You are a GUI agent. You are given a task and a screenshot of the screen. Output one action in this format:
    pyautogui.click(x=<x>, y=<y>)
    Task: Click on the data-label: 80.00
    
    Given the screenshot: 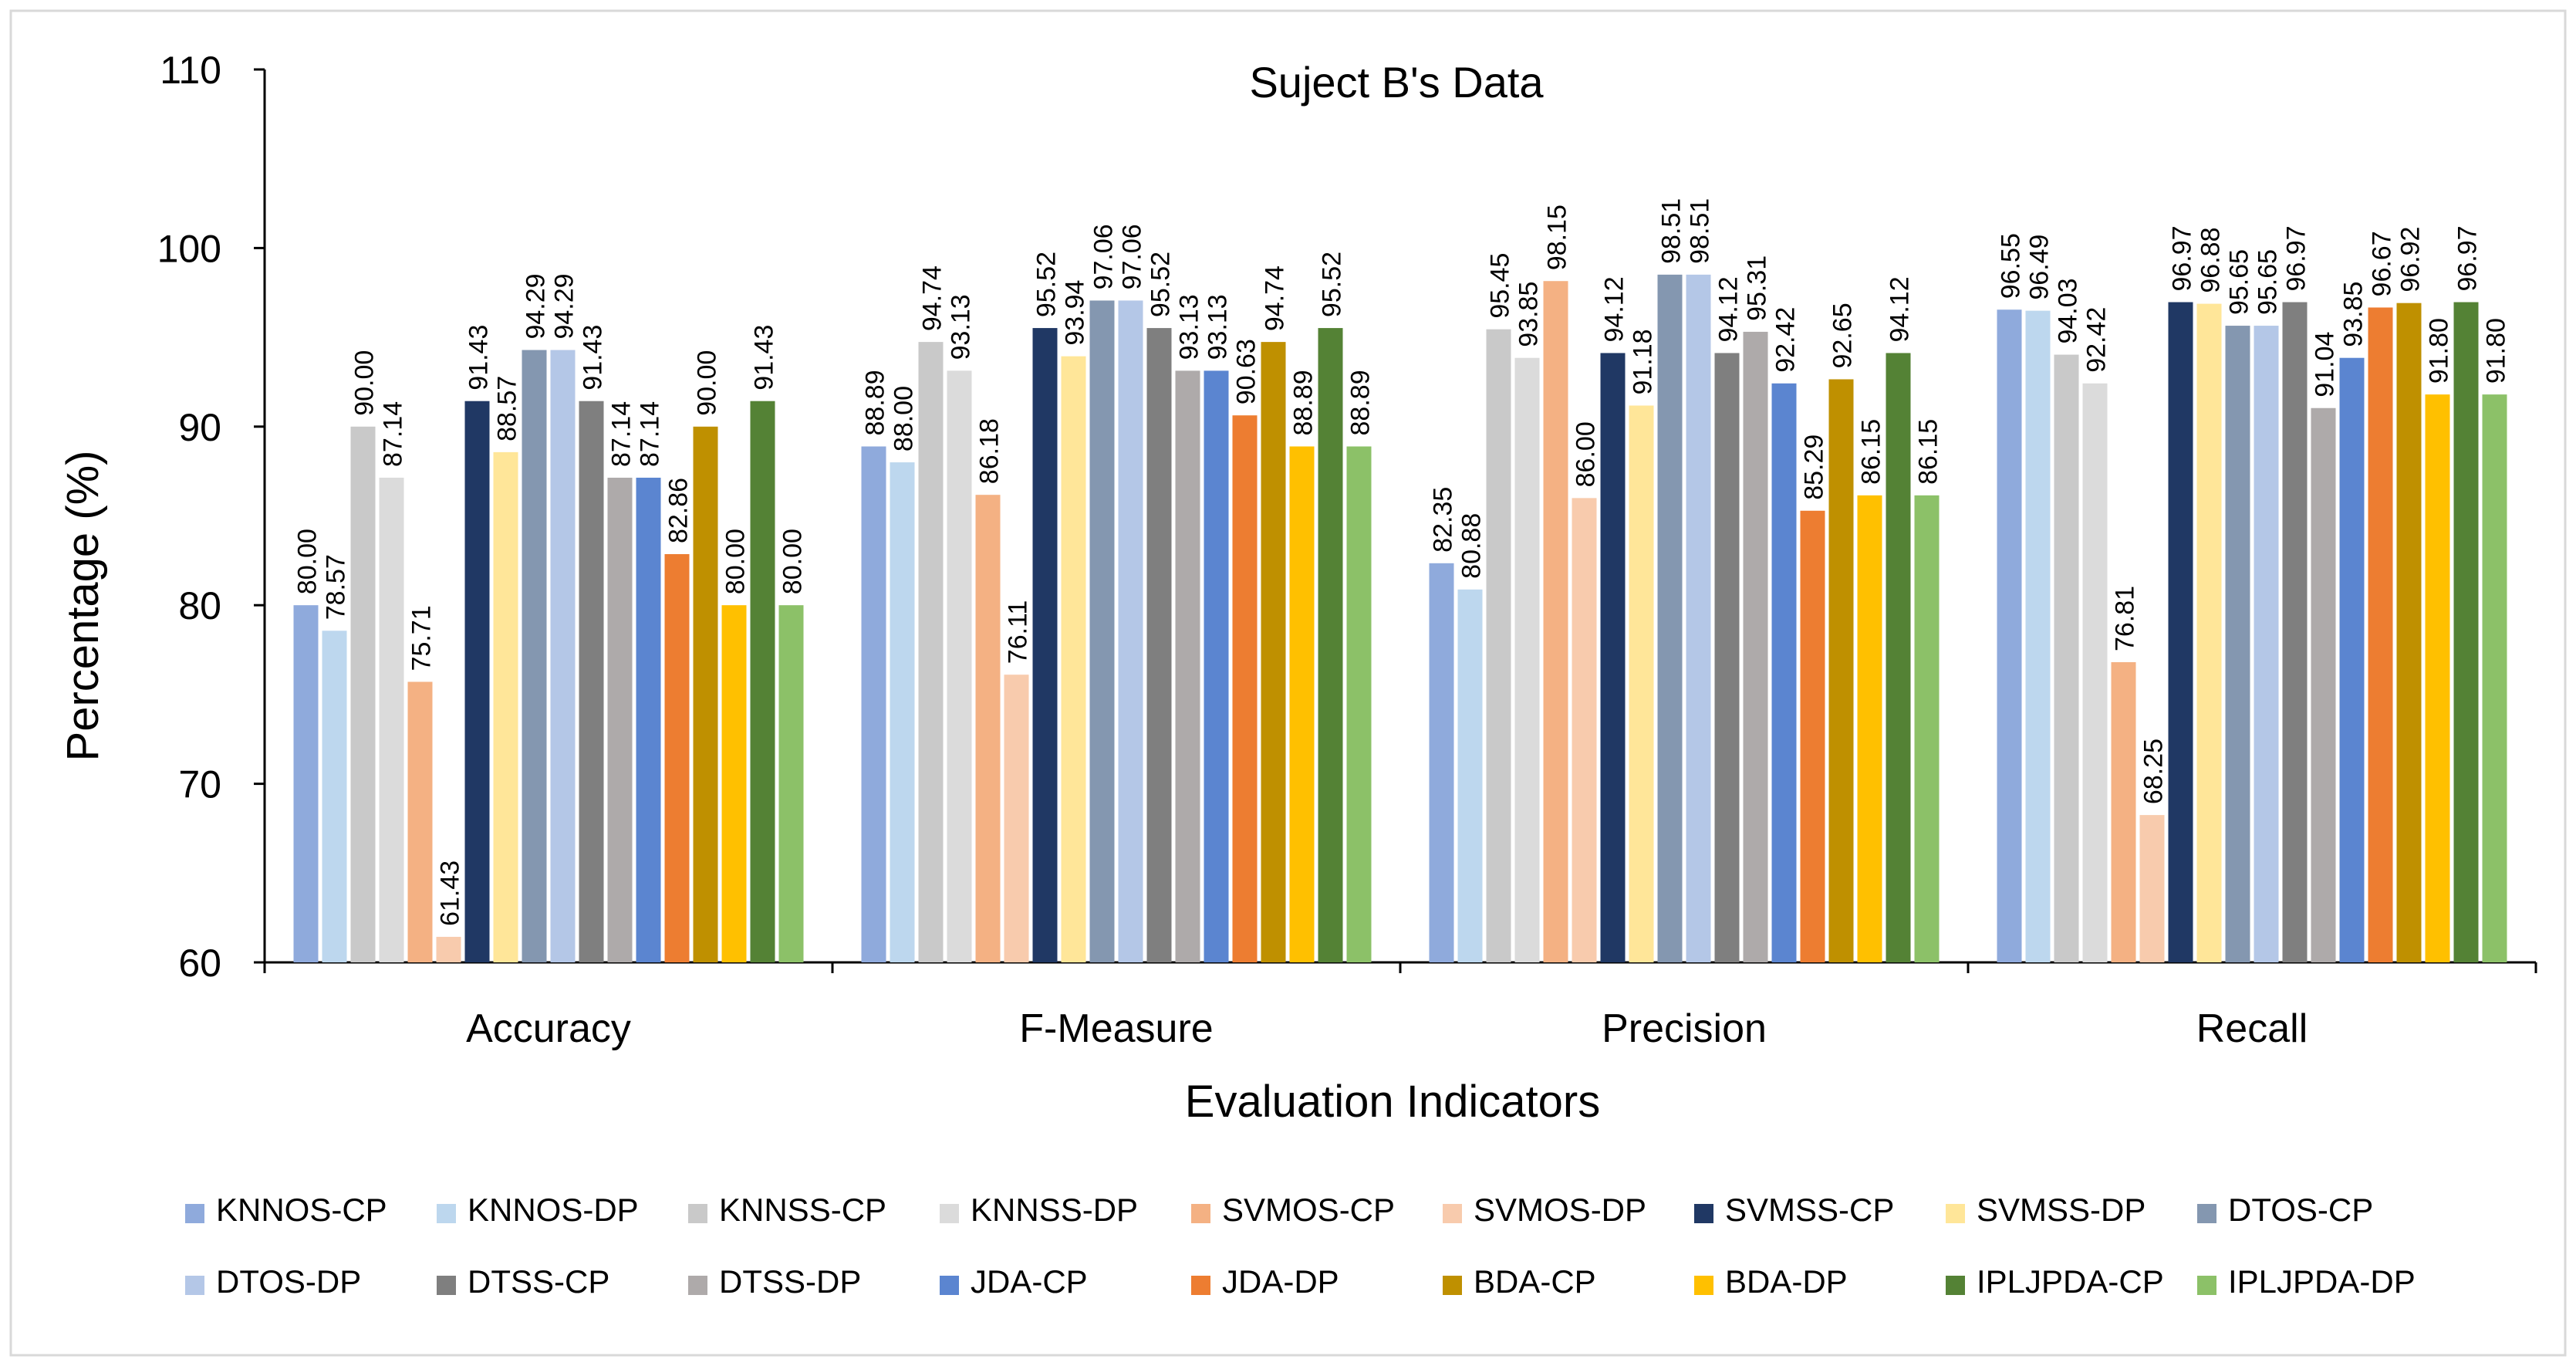 What is the action you would take?
    pyautogui.click(x=736, y=561)
    